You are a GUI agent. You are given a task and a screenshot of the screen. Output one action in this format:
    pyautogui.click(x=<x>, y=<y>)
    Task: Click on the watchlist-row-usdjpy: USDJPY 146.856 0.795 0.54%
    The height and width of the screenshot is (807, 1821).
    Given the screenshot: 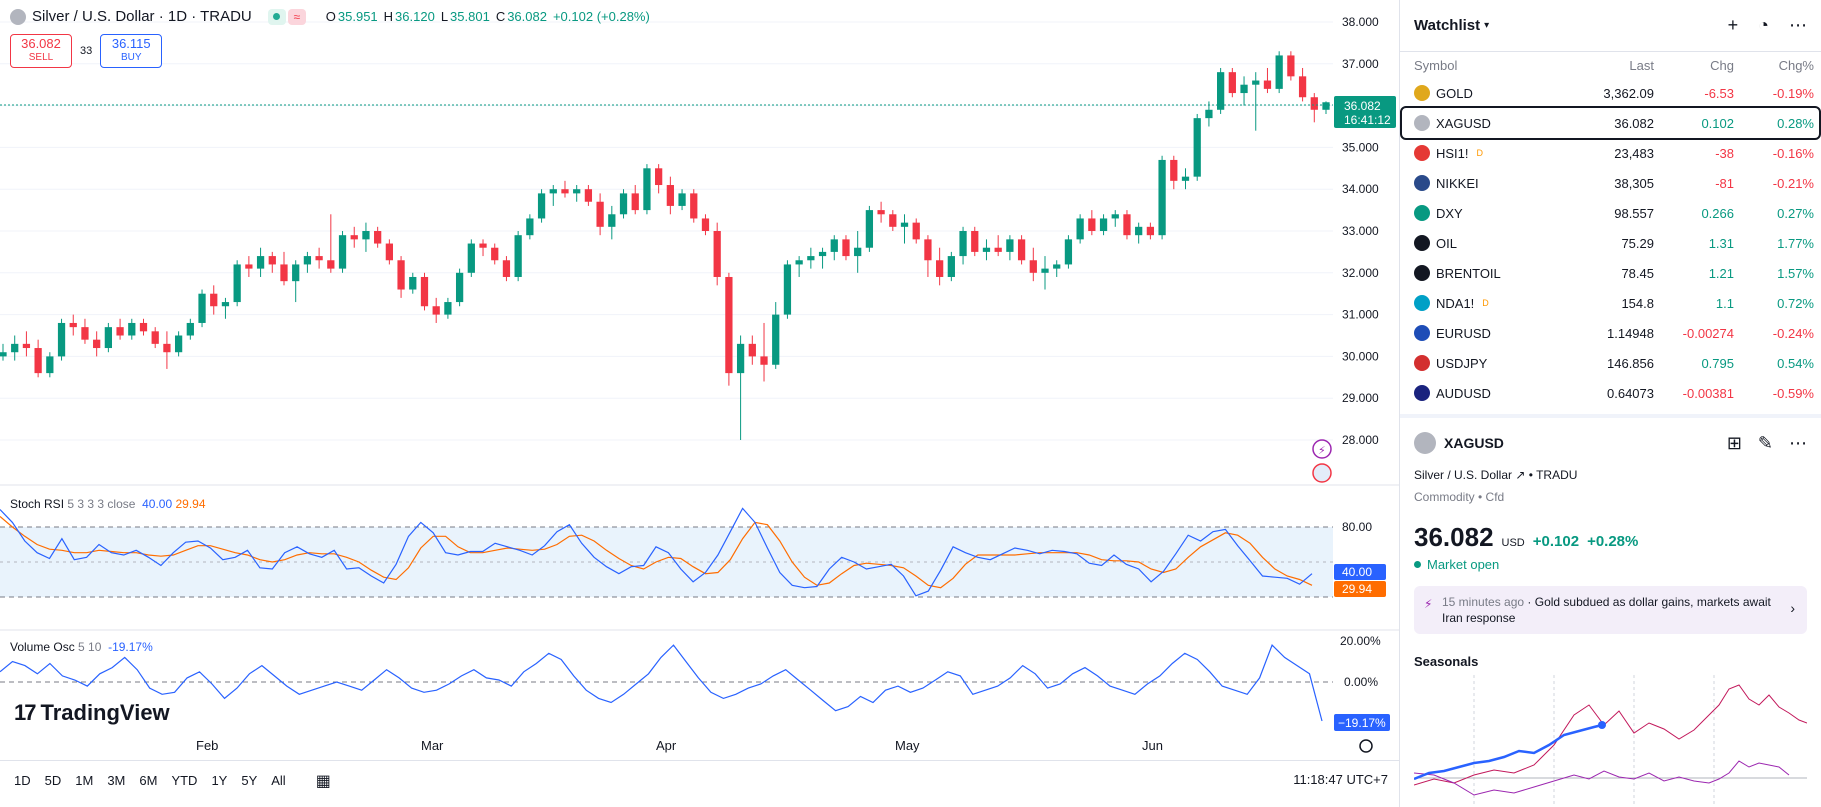 What is the action you would take?
    pyautogui.click(x=1610, y=363)
    